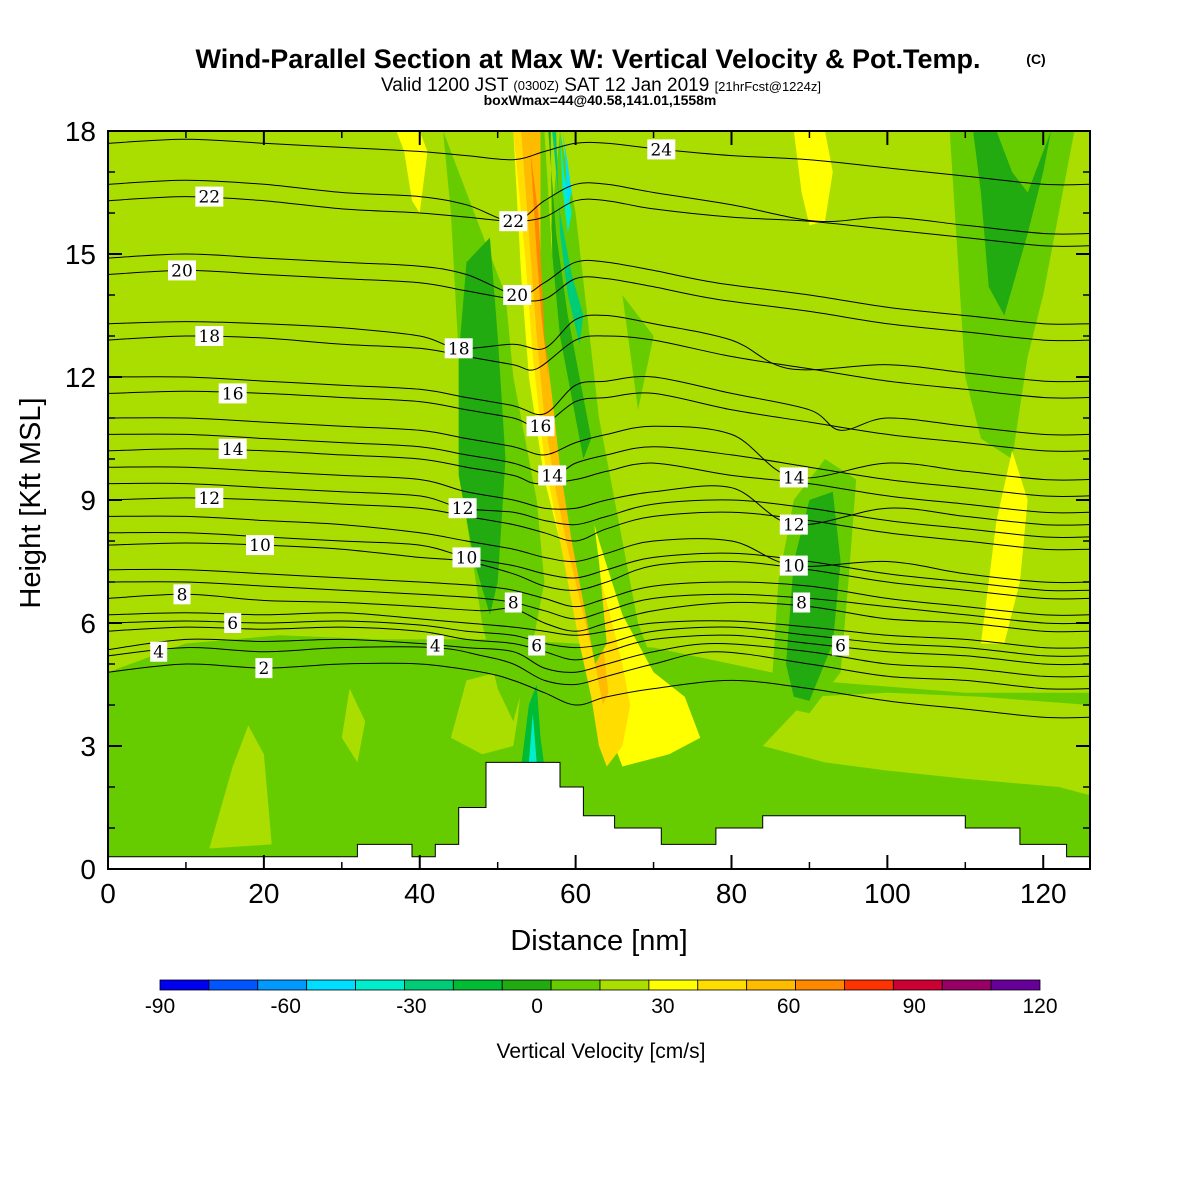 The image size is (1200, 1200). I want to click on terrain-outline, so click(599, 809).